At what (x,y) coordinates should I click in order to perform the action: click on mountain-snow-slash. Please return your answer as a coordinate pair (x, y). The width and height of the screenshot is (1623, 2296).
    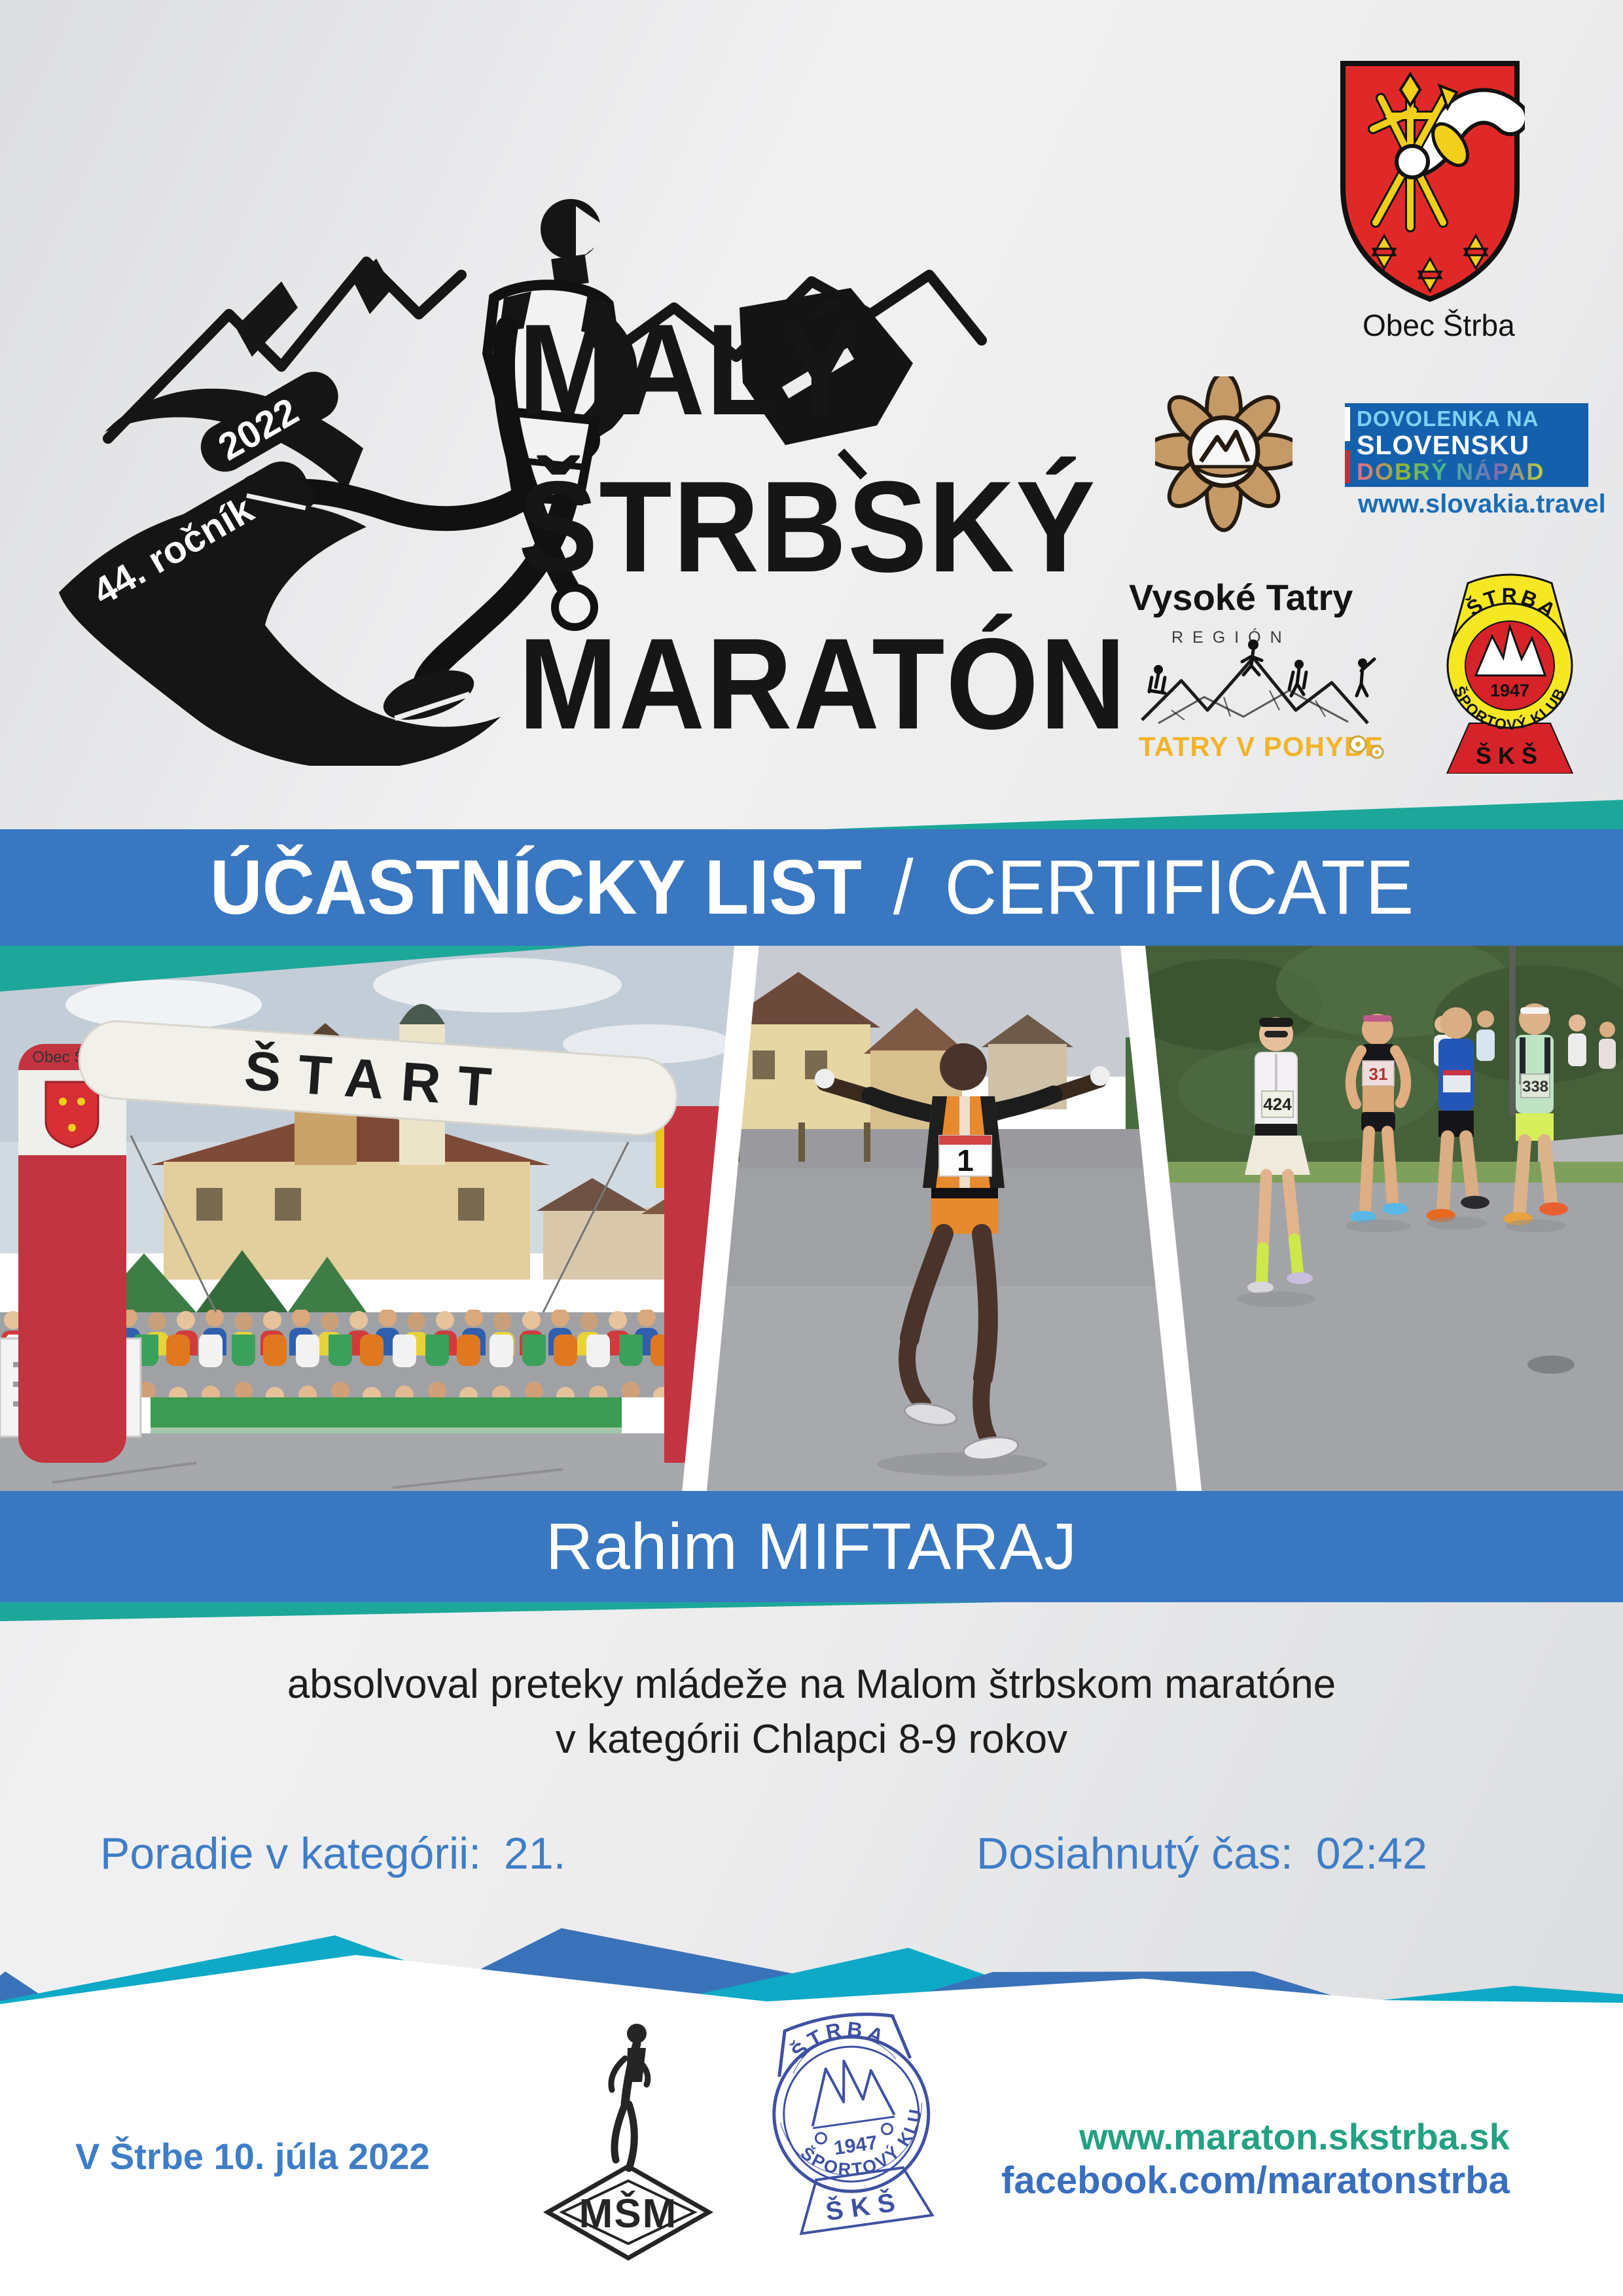
    Looking at the image, I should click on (818, 373).